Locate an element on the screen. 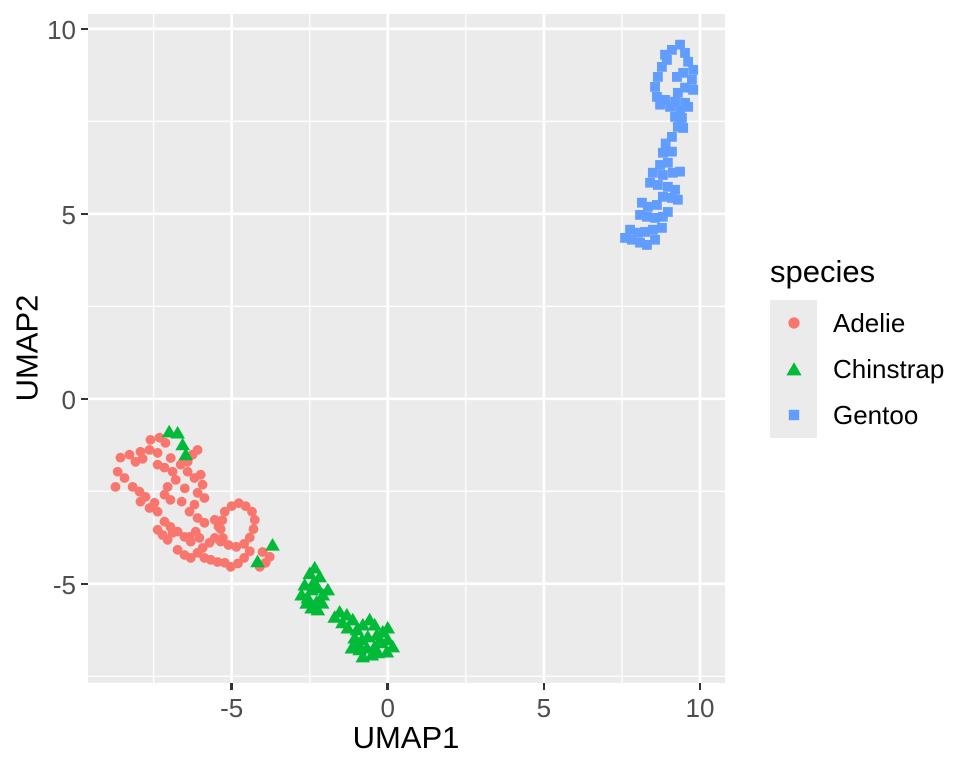 This screenshot has height=768, width=960. legend-key-chinstrap is located at coordinates (793, 369).